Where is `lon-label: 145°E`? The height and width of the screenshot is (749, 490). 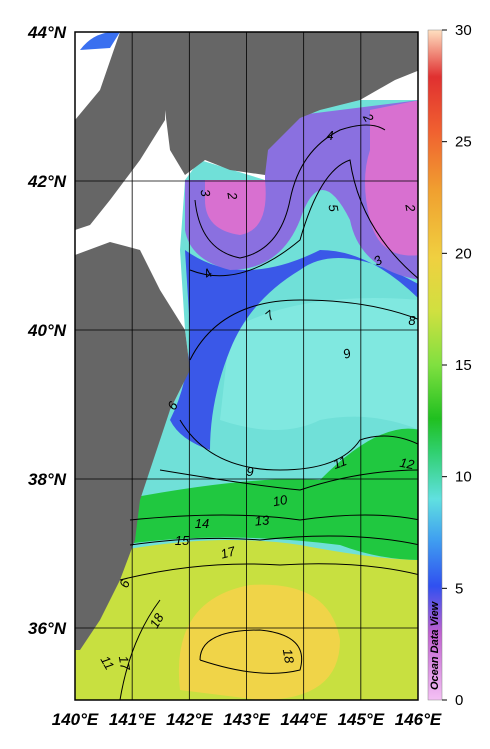 lon-label: 145°E is located at coordinates (361, 719).